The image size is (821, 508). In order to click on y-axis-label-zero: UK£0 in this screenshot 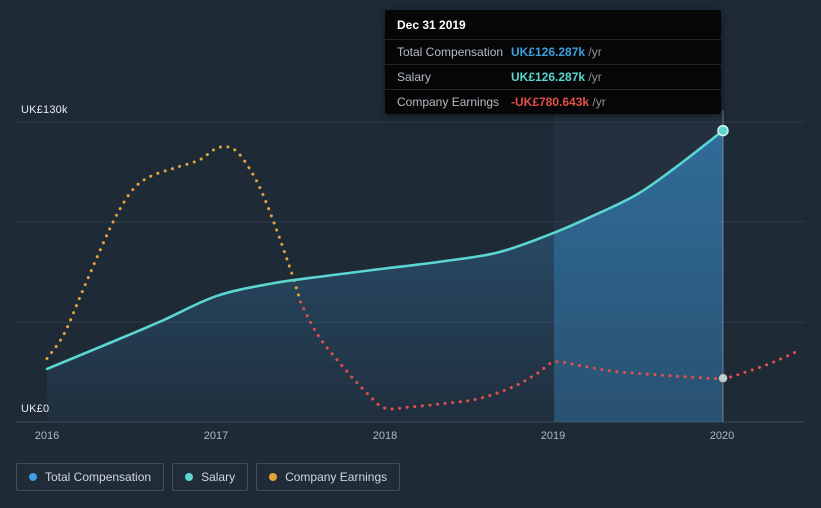, I will do `click(35, 409)`.